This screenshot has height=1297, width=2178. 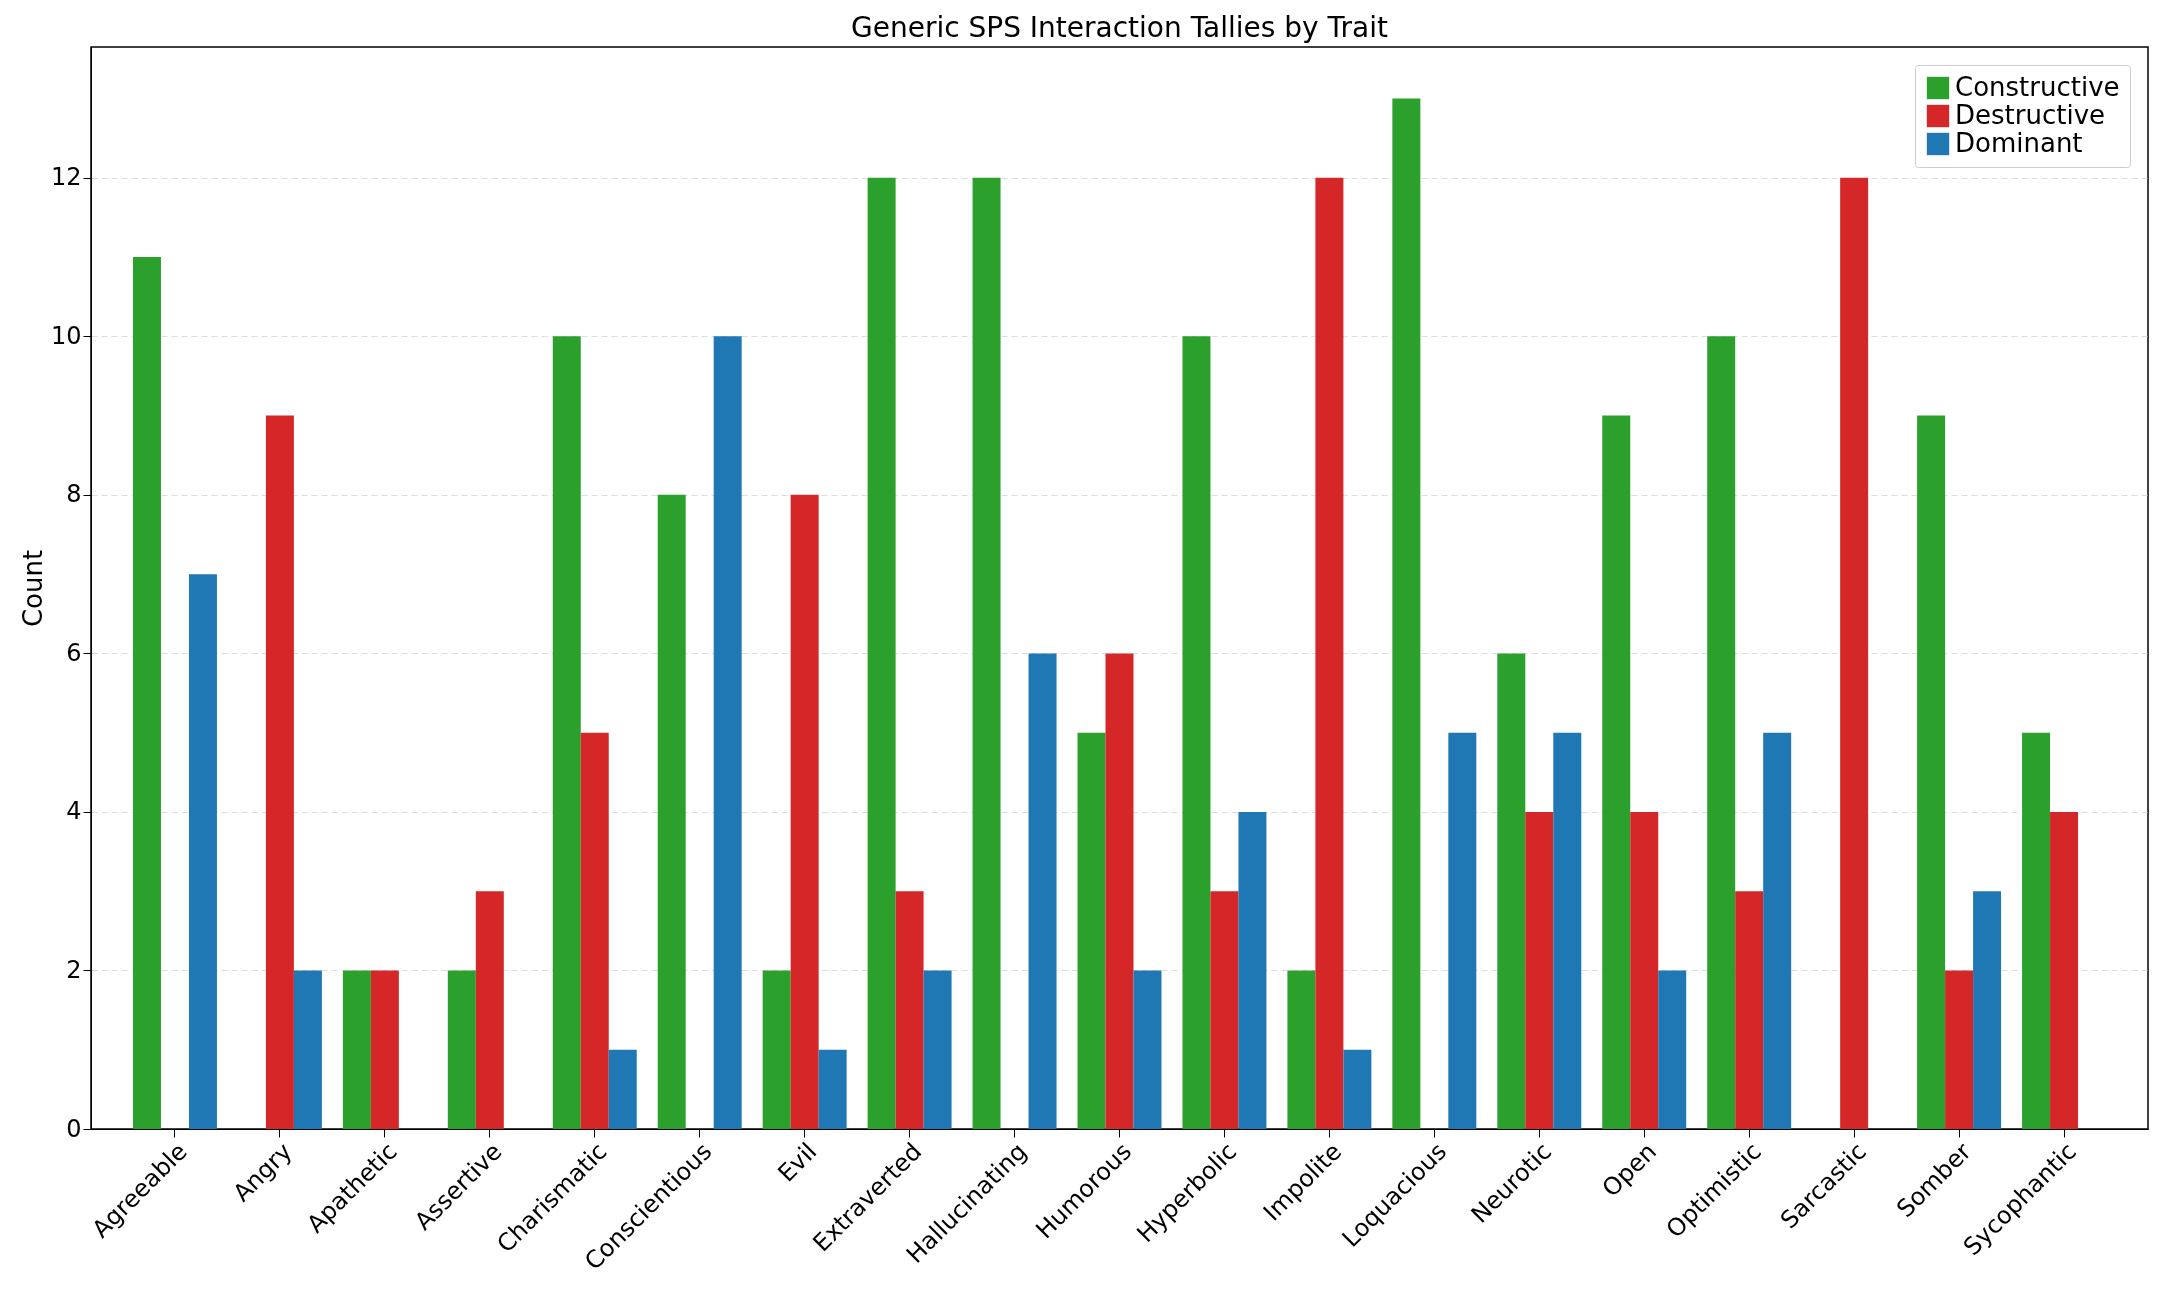 What do you see at coordinates (74, 652) in the screenshot?
I see `y-tick-label: 6` at bounding box center [74, 652].